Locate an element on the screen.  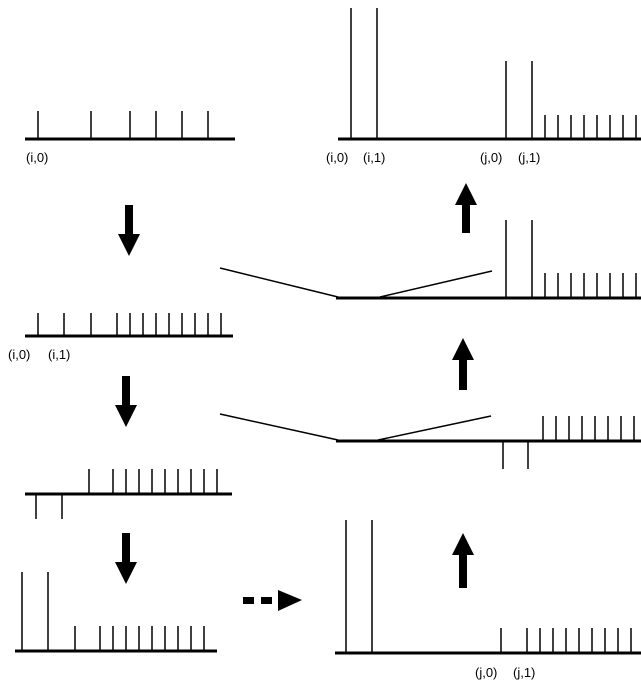
left-panel-1: (i,0) is located at coordinates (130, 138).